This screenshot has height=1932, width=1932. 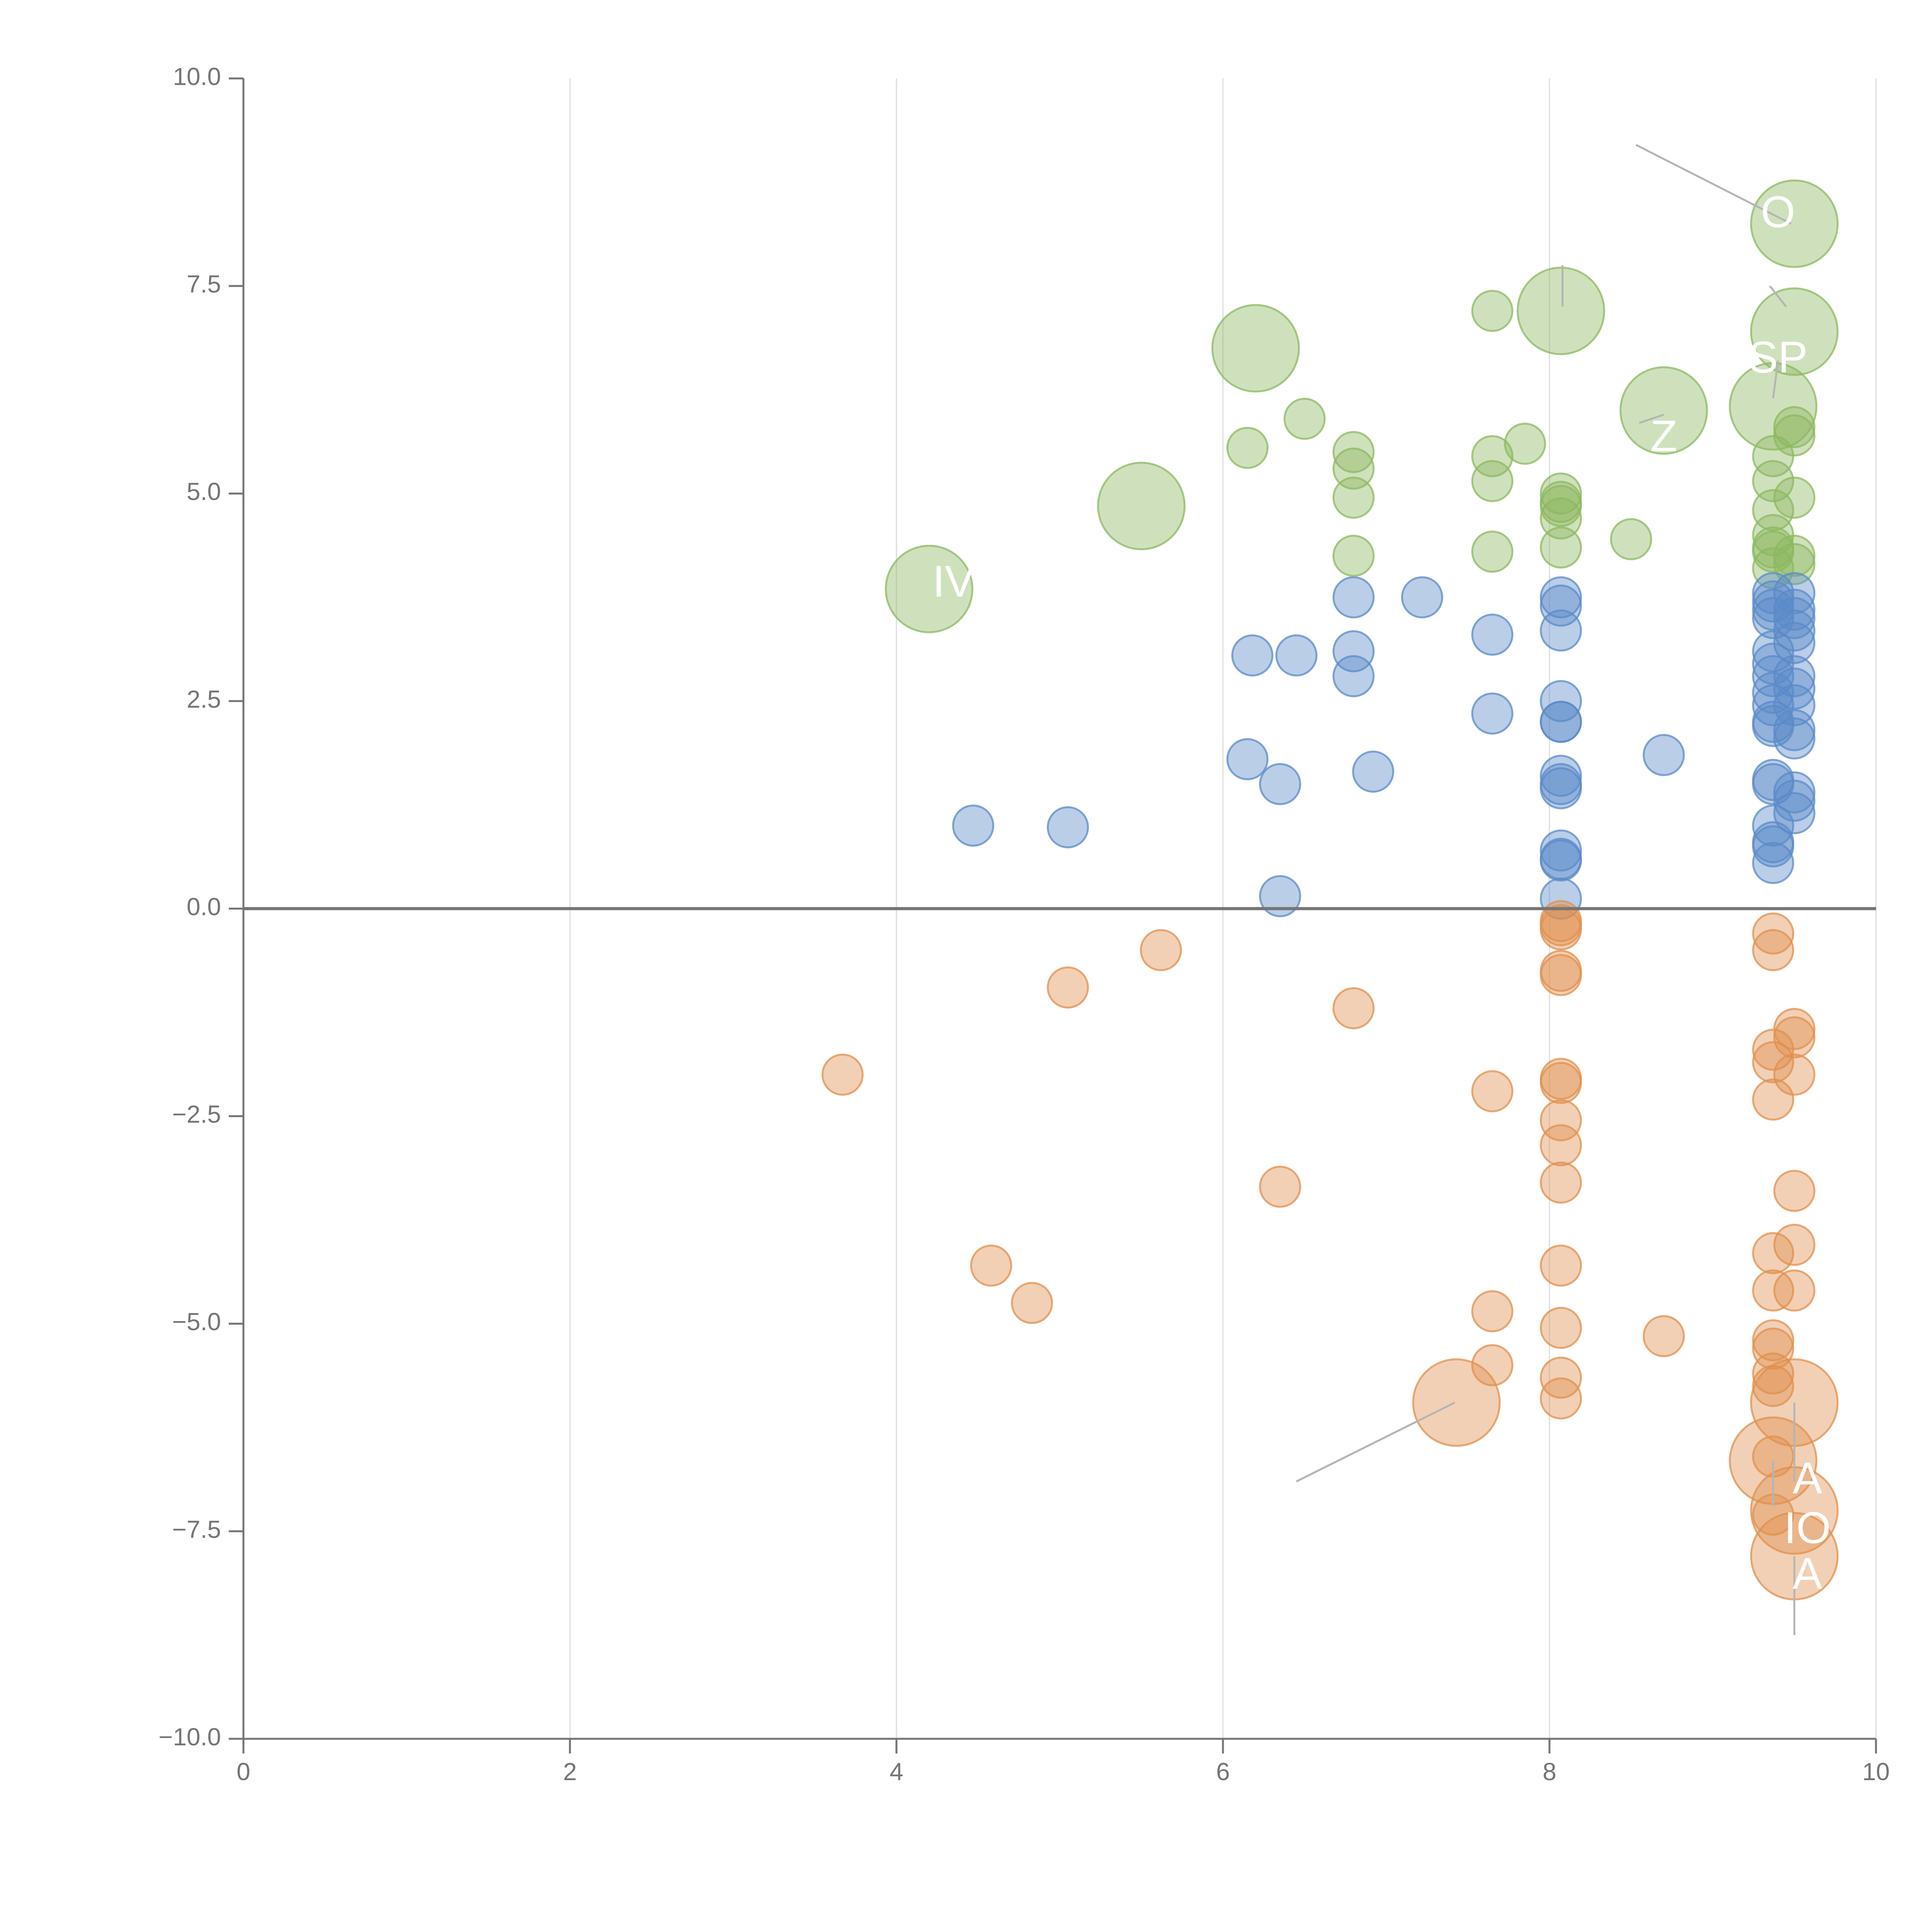 I want to click on x-tick-label: 0, so click(x=243, y=1772).